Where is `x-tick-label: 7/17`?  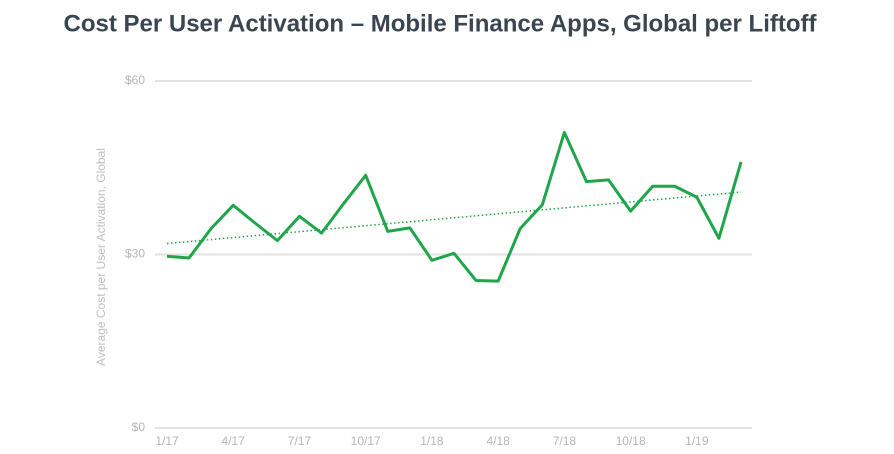 x-tick-label: 7/17 is located at coordinates (300, 441).